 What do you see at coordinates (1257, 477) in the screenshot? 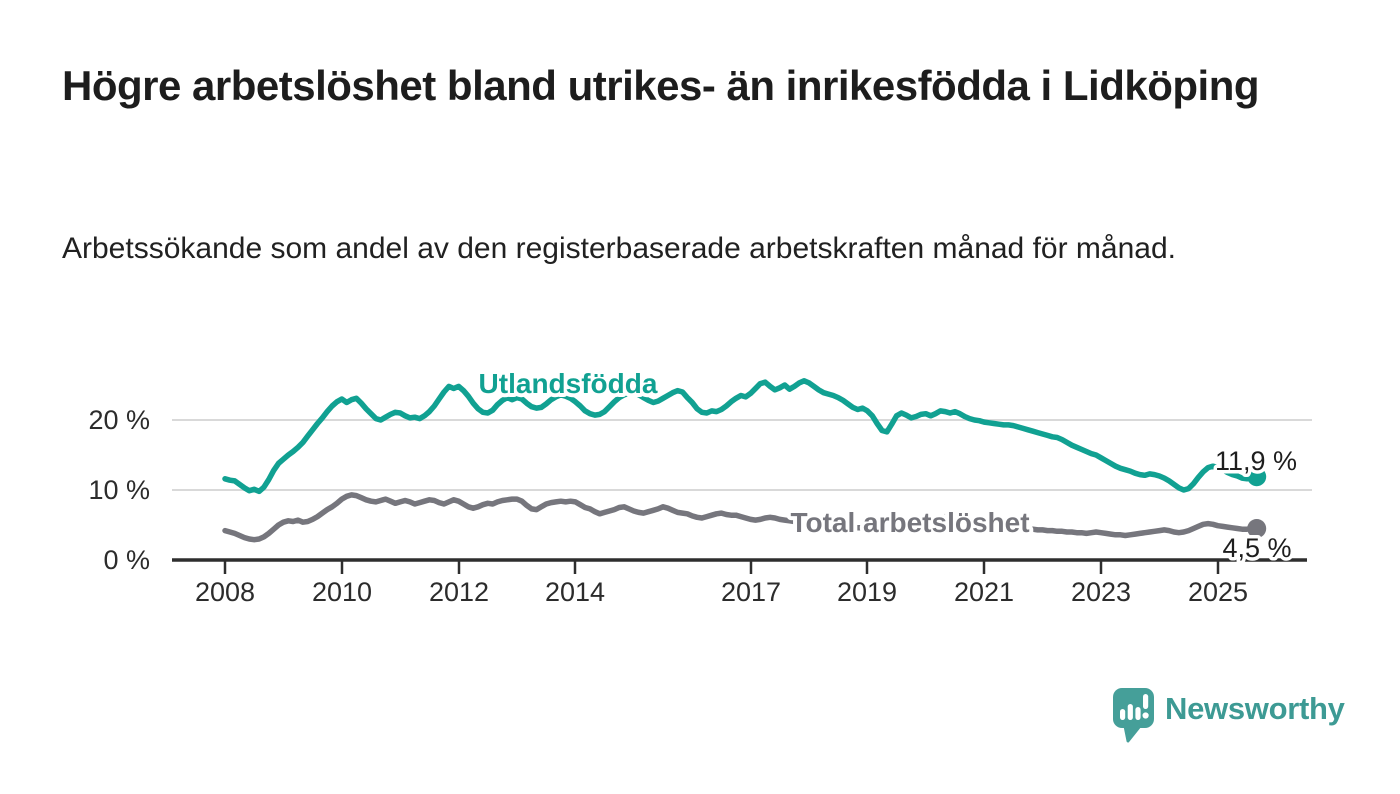
I see `series-end-dot-utlandsfodda` at bounding box center [1257, 477].